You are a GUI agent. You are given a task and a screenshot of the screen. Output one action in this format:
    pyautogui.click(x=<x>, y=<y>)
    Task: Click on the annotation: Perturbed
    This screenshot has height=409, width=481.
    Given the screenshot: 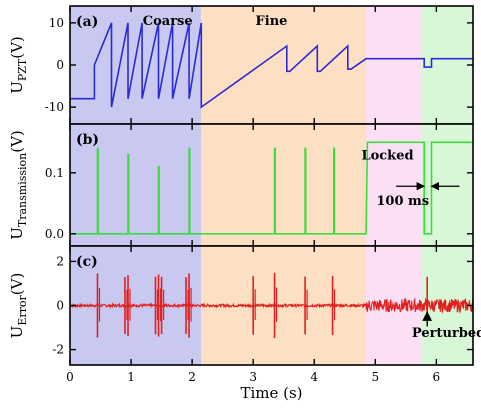 What is the action you would take?
    pyautogui.click(x=446, y=333)
    